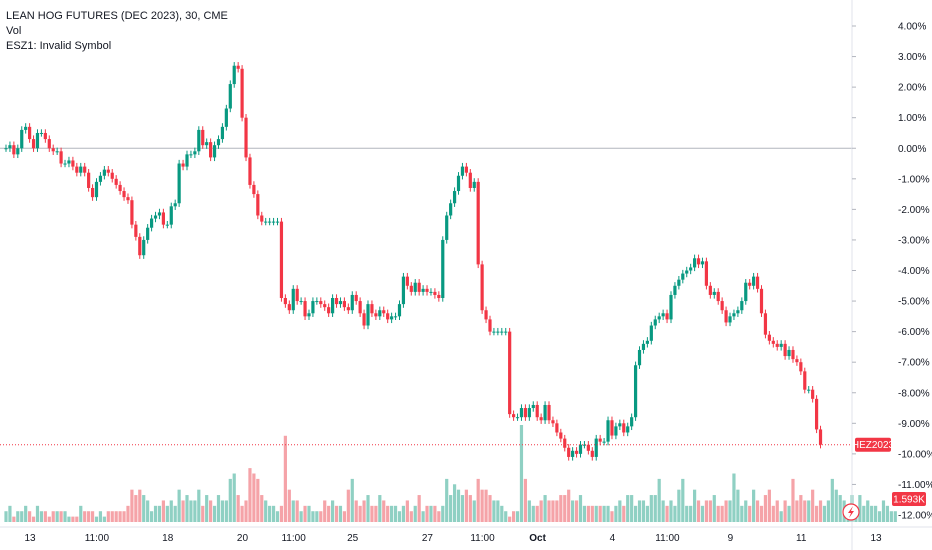  What do you see at coordinates (59, 46) in the screenshot?
I see `legend-compare-symbol: ESZ1: Invalid Symbol` at bounding box center [59, 46].